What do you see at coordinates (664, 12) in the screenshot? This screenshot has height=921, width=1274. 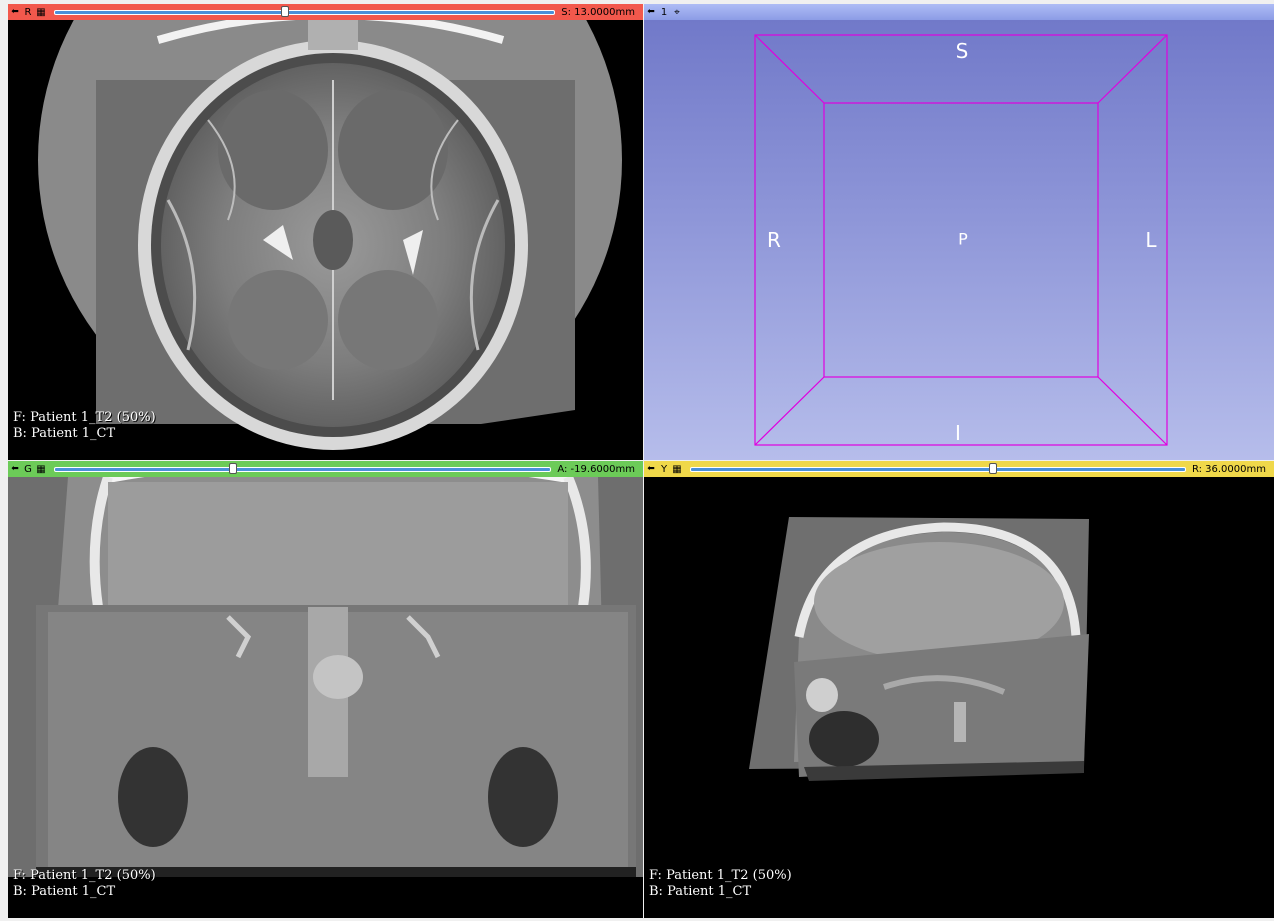 I see `view-letter: 1` at bounding box center [664, 12].